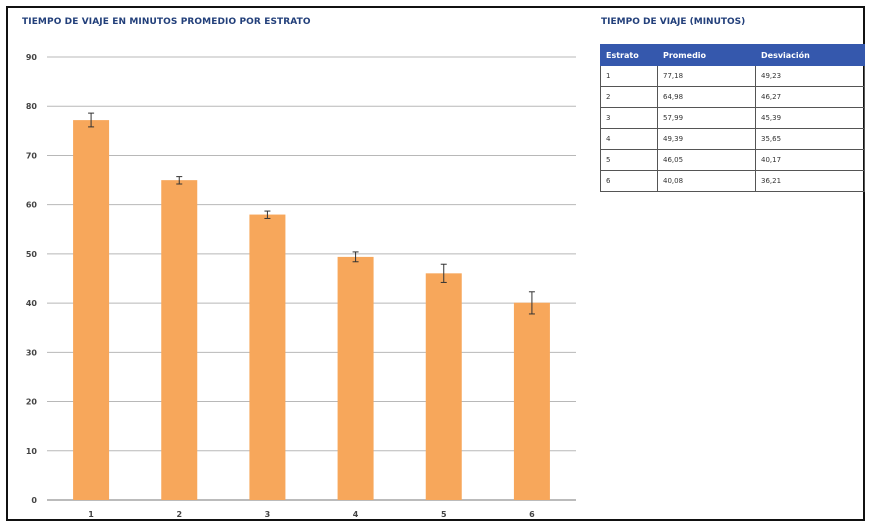 This screenshot has height=527, width=873. I want to click on header-estrato: Estrato, so click(629, 55).